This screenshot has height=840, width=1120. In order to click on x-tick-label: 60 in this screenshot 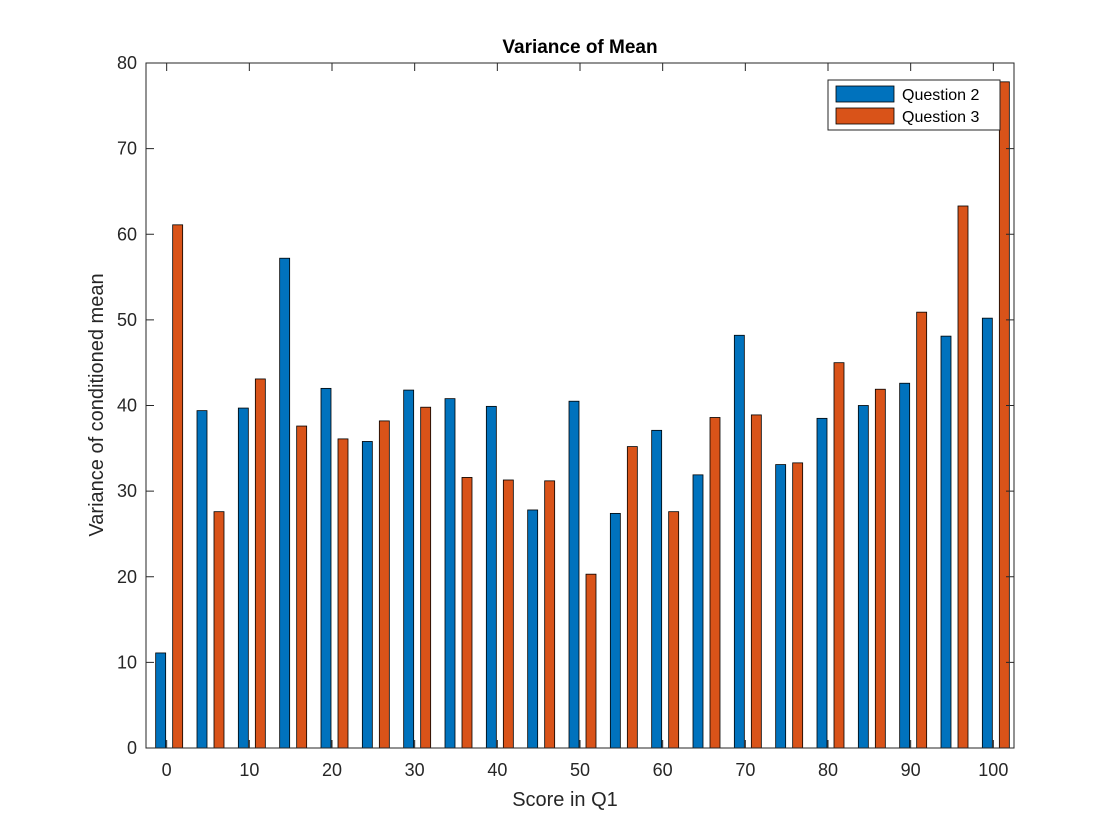, I will do `click(663, 770)`.